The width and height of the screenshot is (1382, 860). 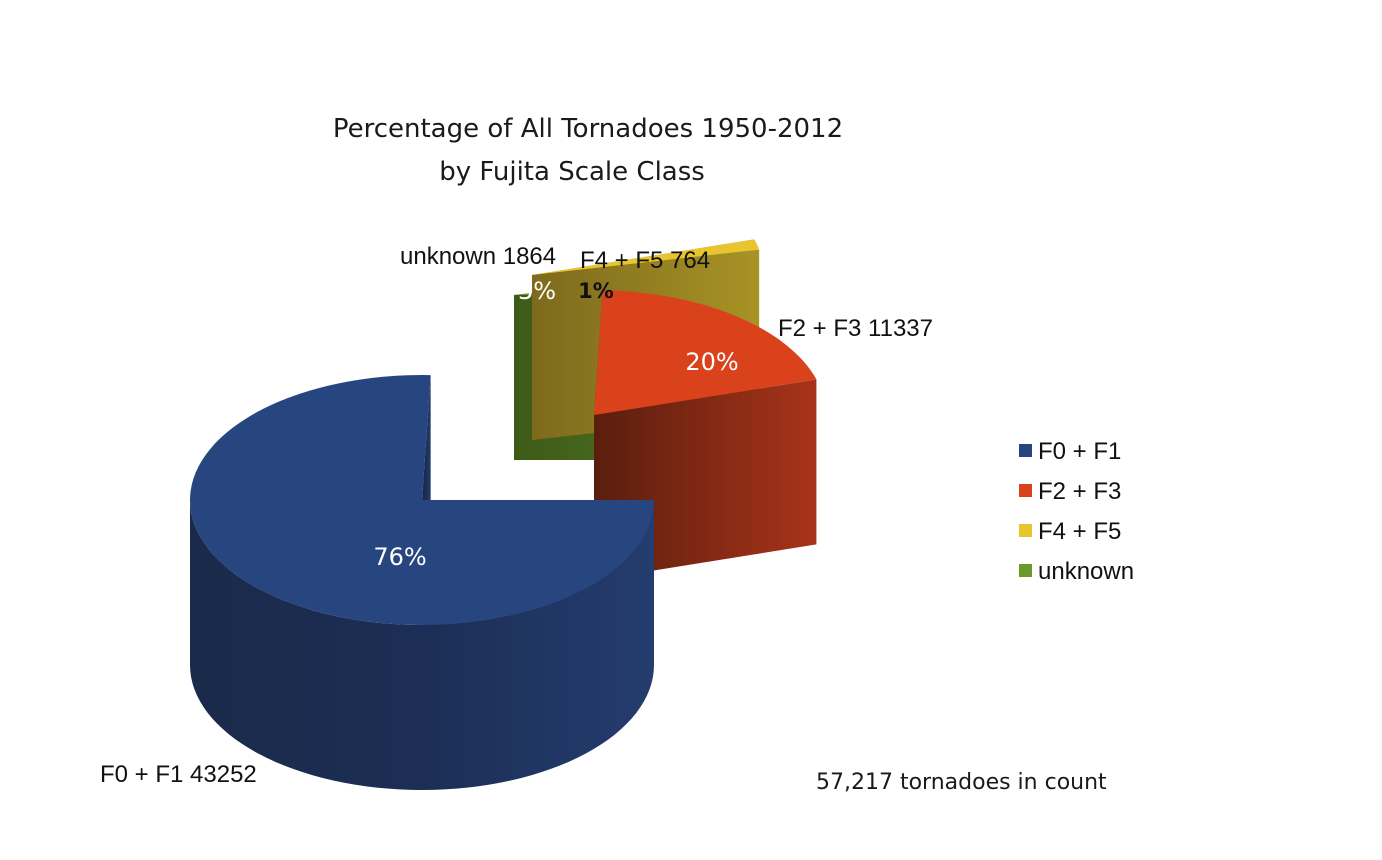 I want to click on legend: F0 + F1 F2 + F3 F4 + F5 unknown, so click(x=1076, y=511).